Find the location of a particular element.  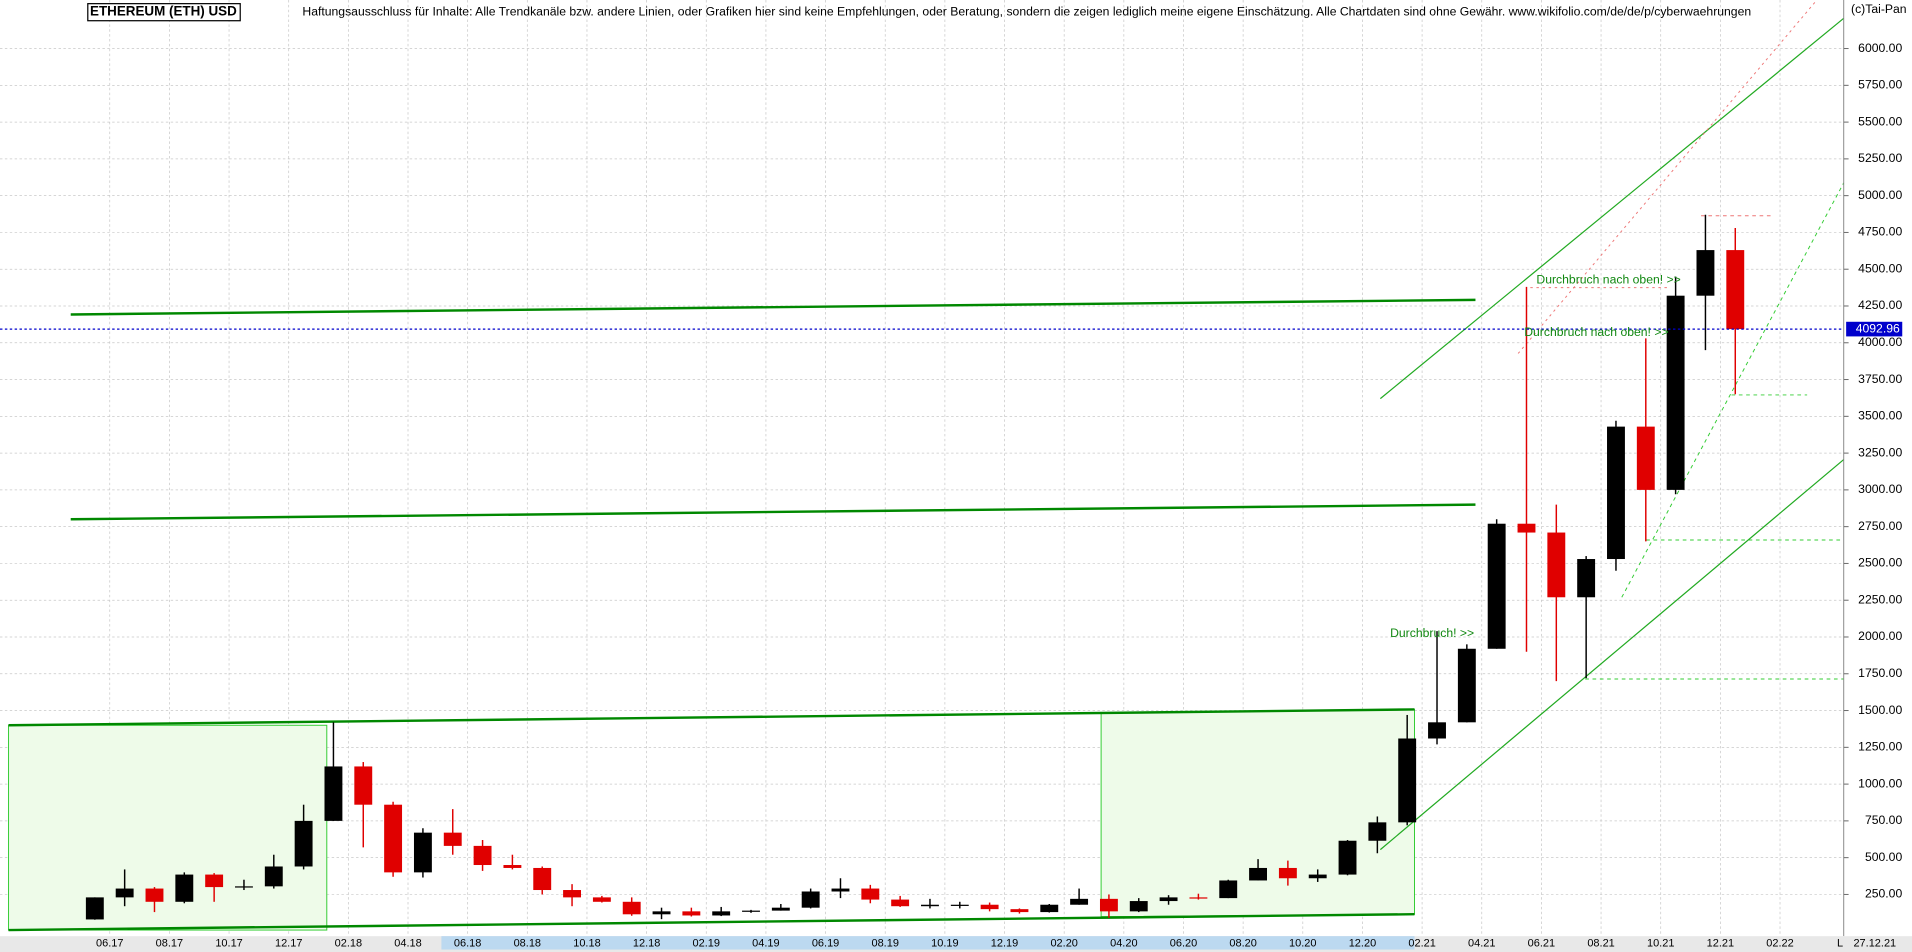

x-tick-label: 06.21 is located at coordinates (1541, 943).